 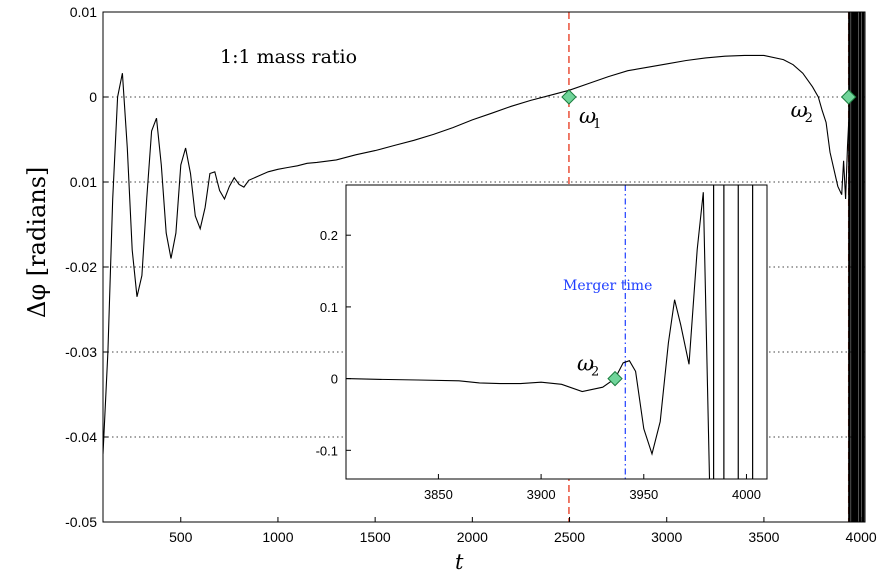 I want to click on omega-1-marker-subscript: 1, so click(x=597, y=124).